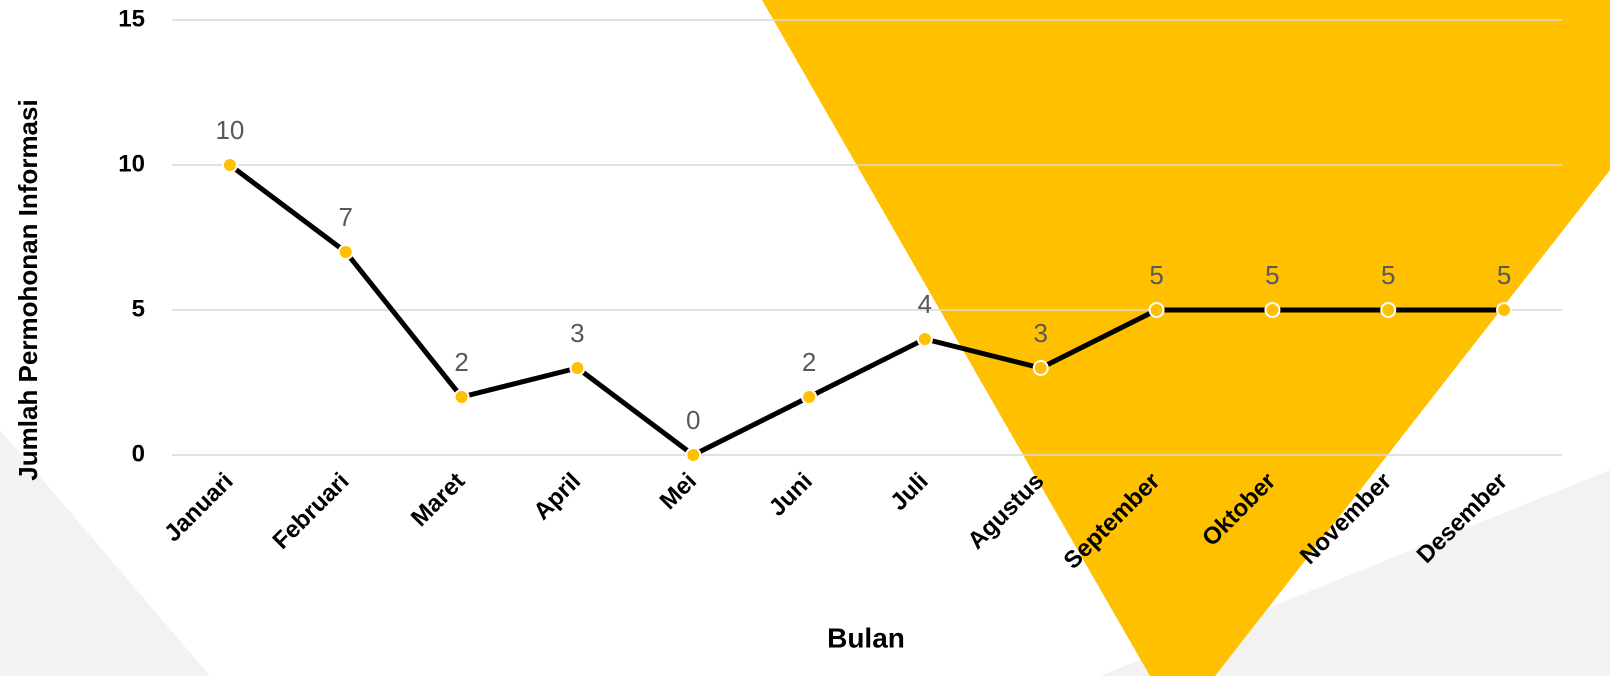 The image size is (1610, 676). Describe the element at coordinates (557, 497) in the screenshot. I see `x-tick-label: April` at that location.